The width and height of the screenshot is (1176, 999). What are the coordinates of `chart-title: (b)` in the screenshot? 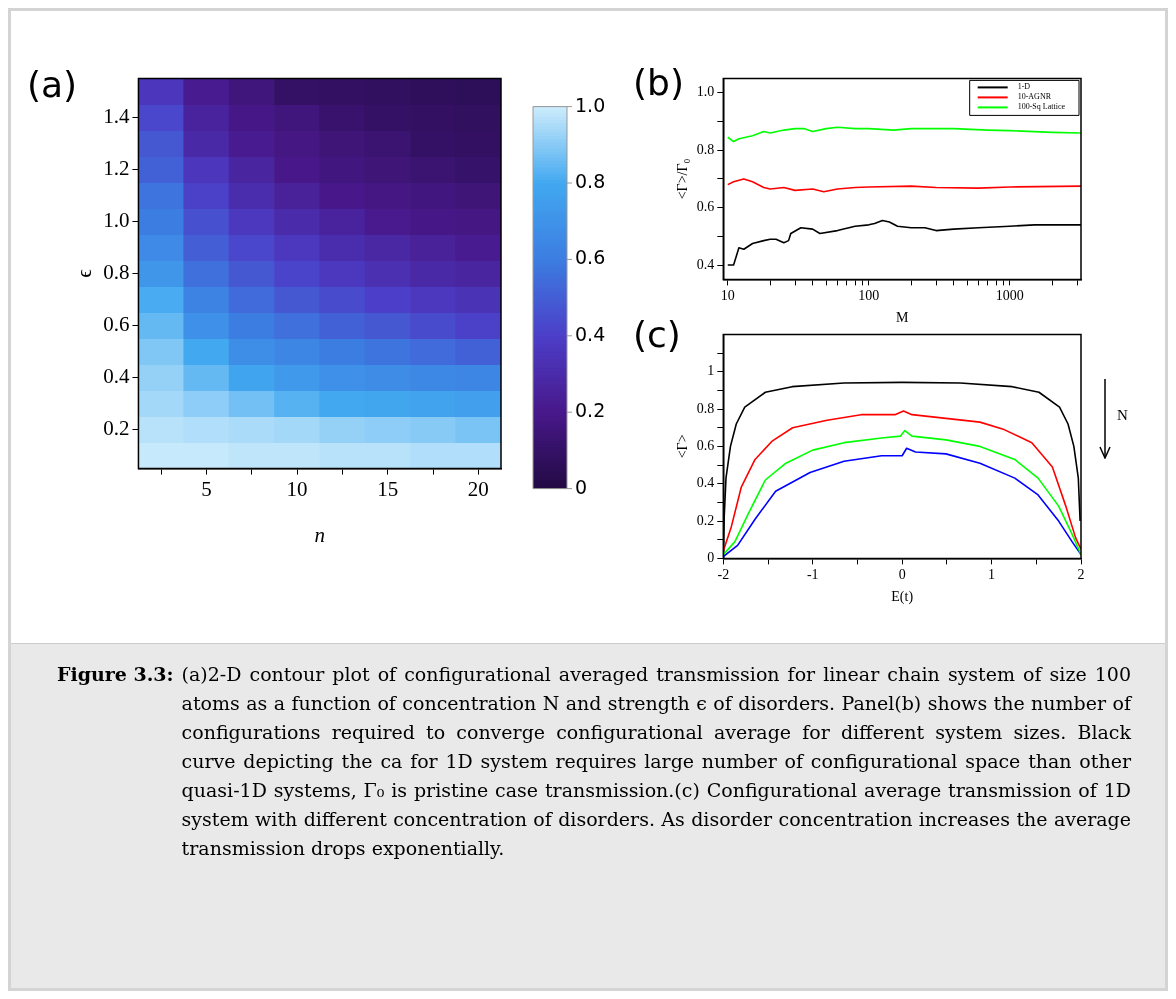 It's located at (658, 82).